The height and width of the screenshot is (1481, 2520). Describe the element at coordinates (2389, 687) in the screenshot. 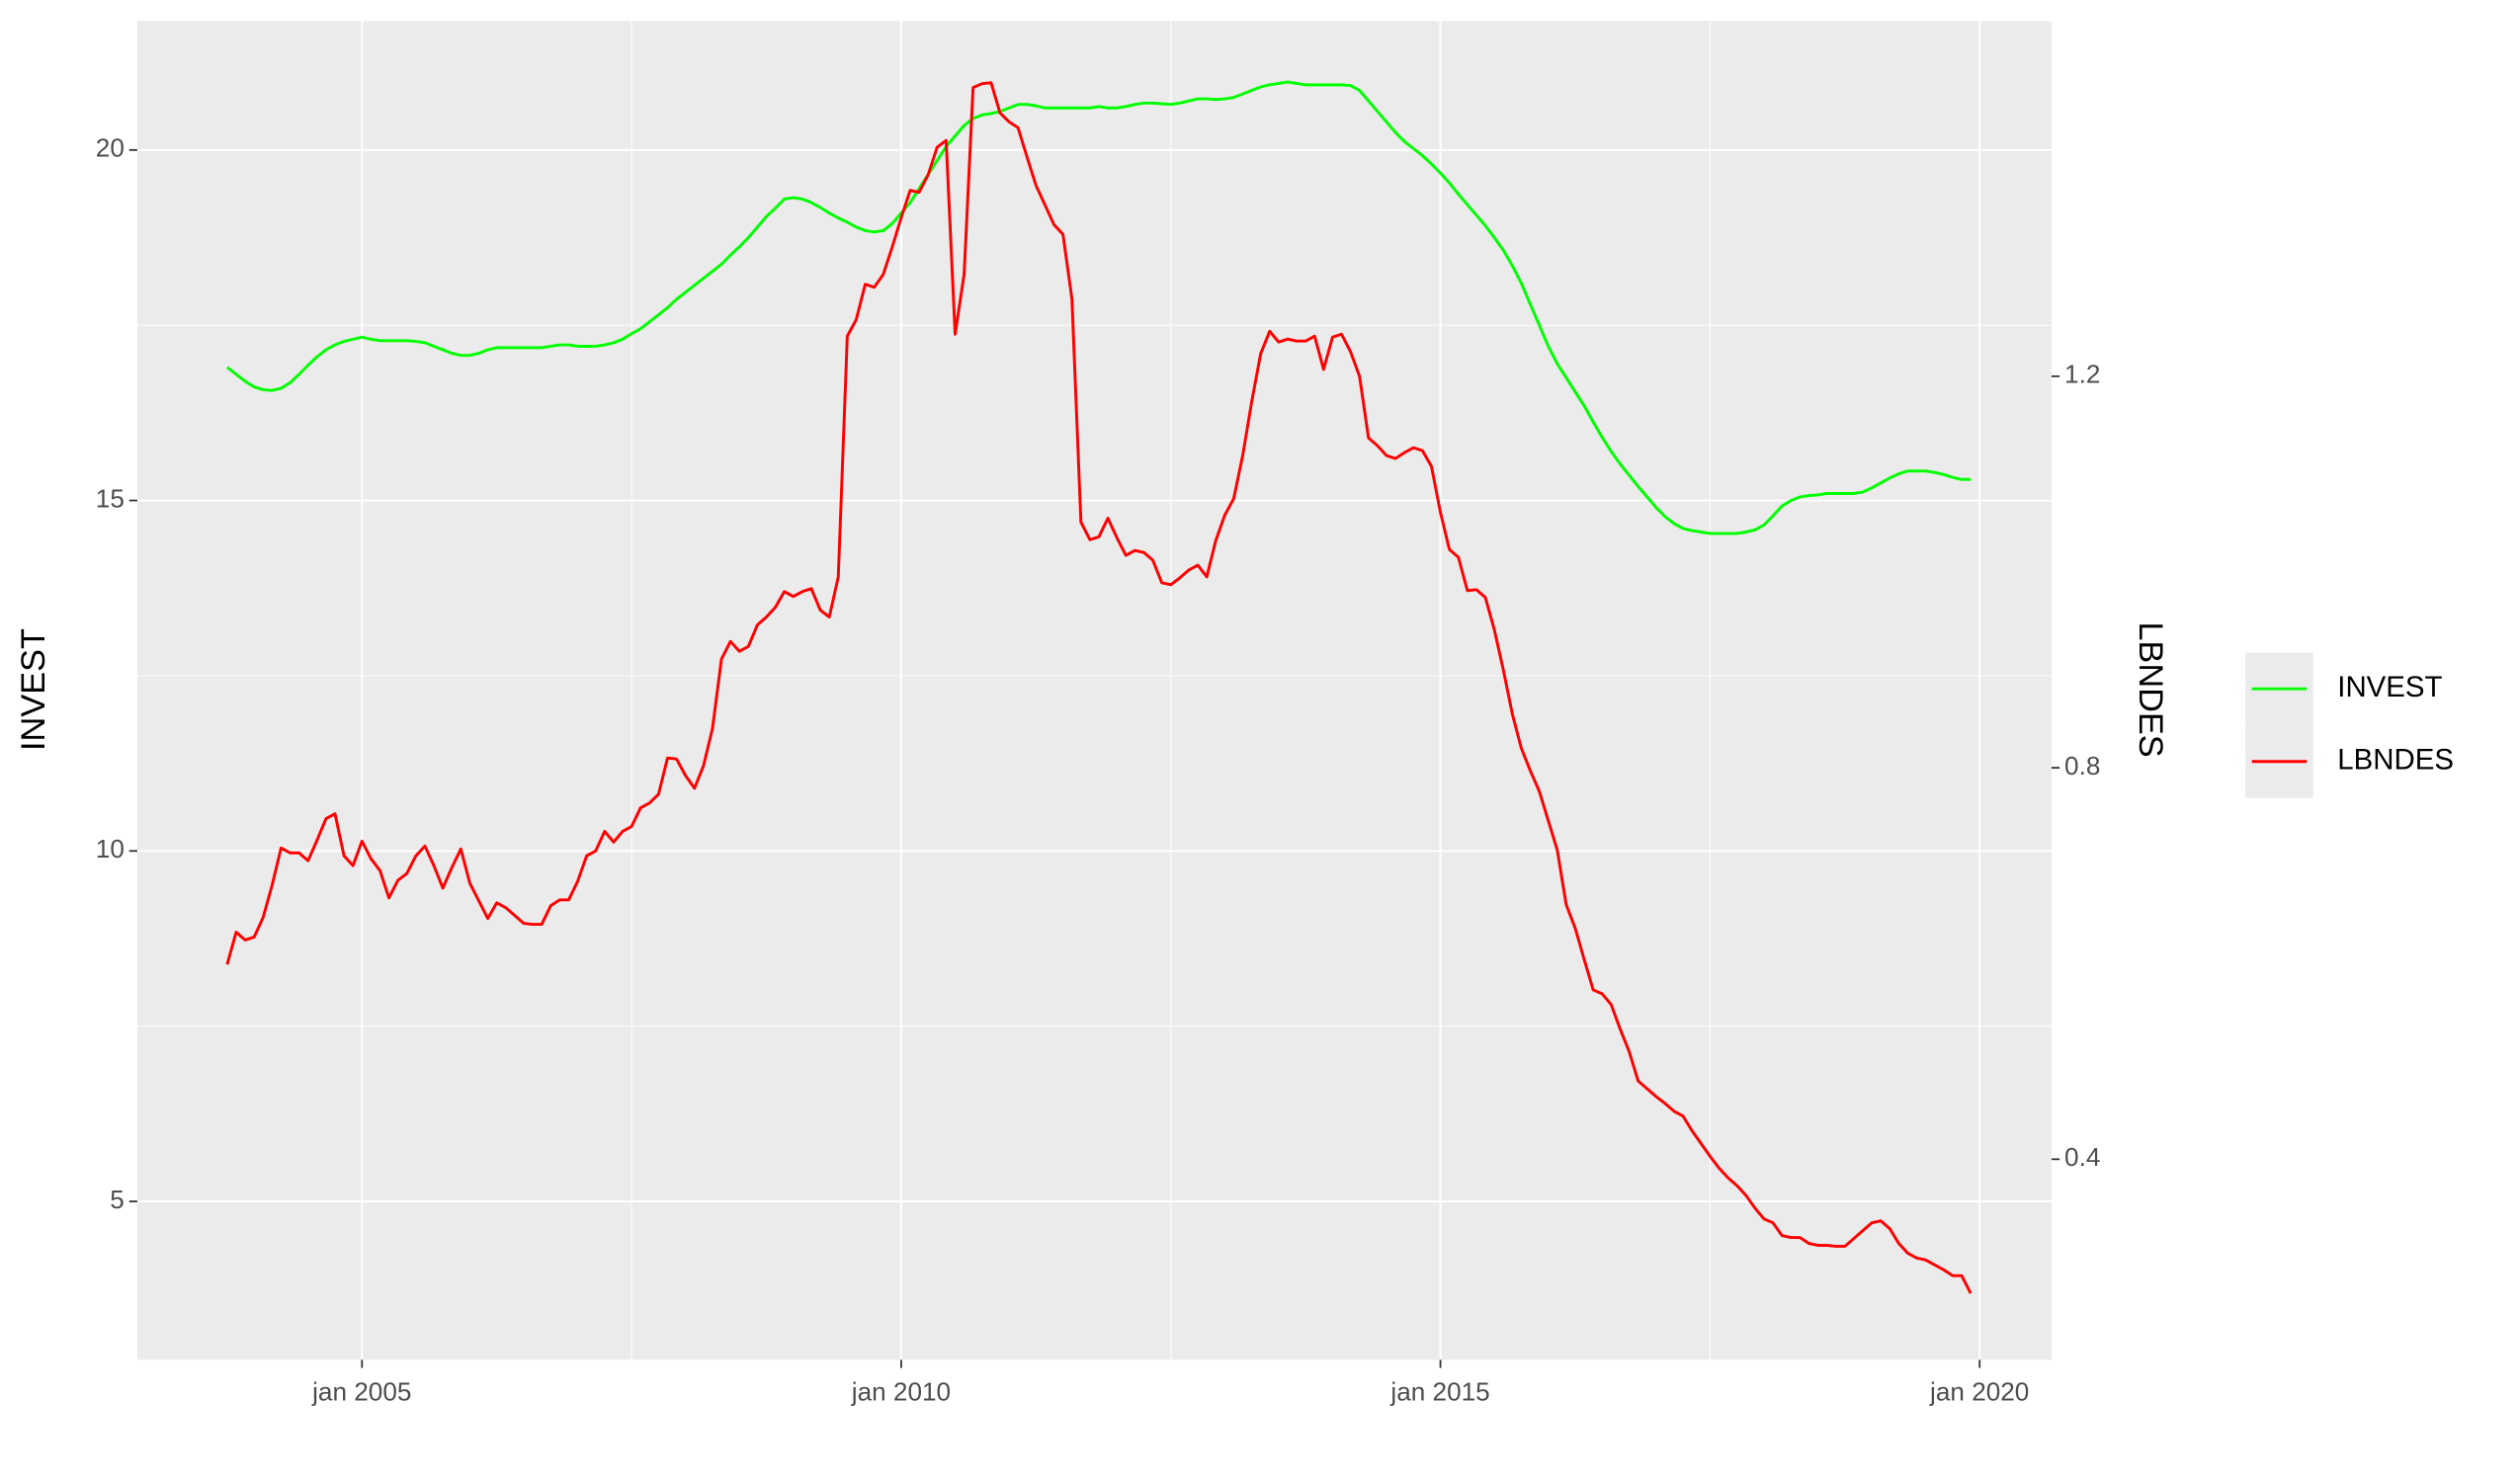

I see `legend-label: INVEST` at that location.